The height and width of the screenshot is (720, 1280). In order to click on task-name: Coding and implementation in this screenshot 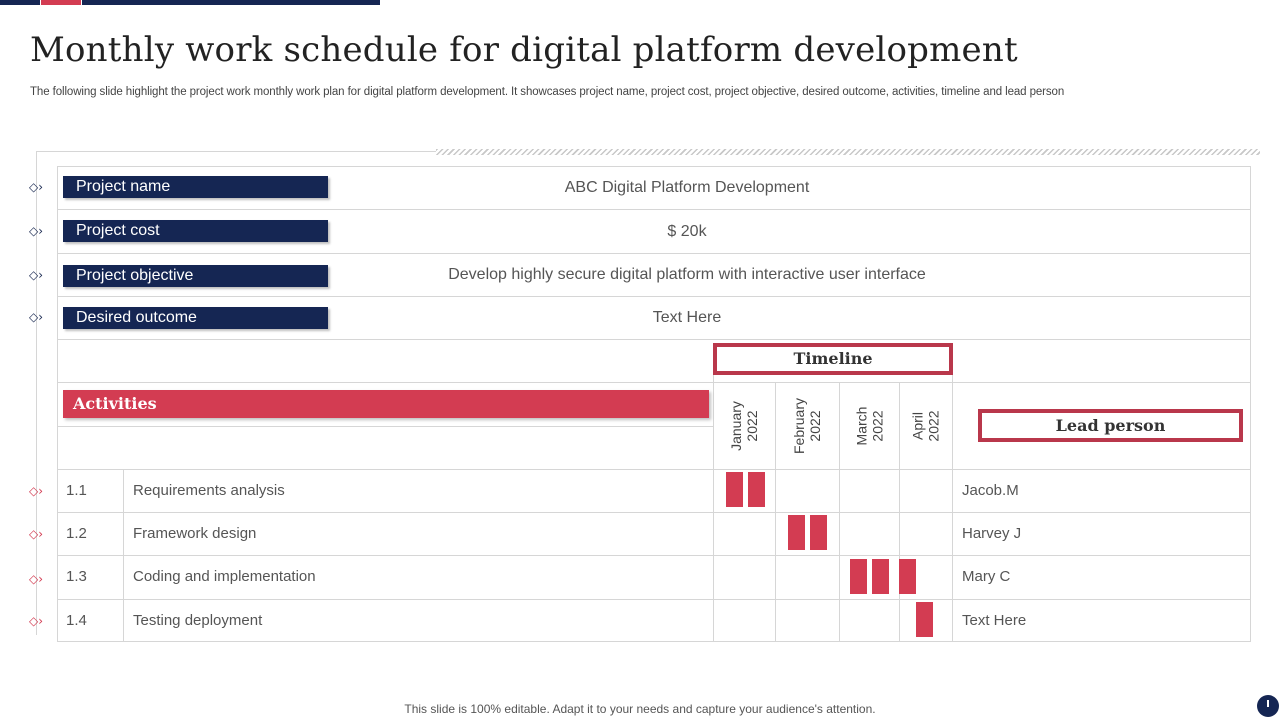, I will do `click(224, 576)`.